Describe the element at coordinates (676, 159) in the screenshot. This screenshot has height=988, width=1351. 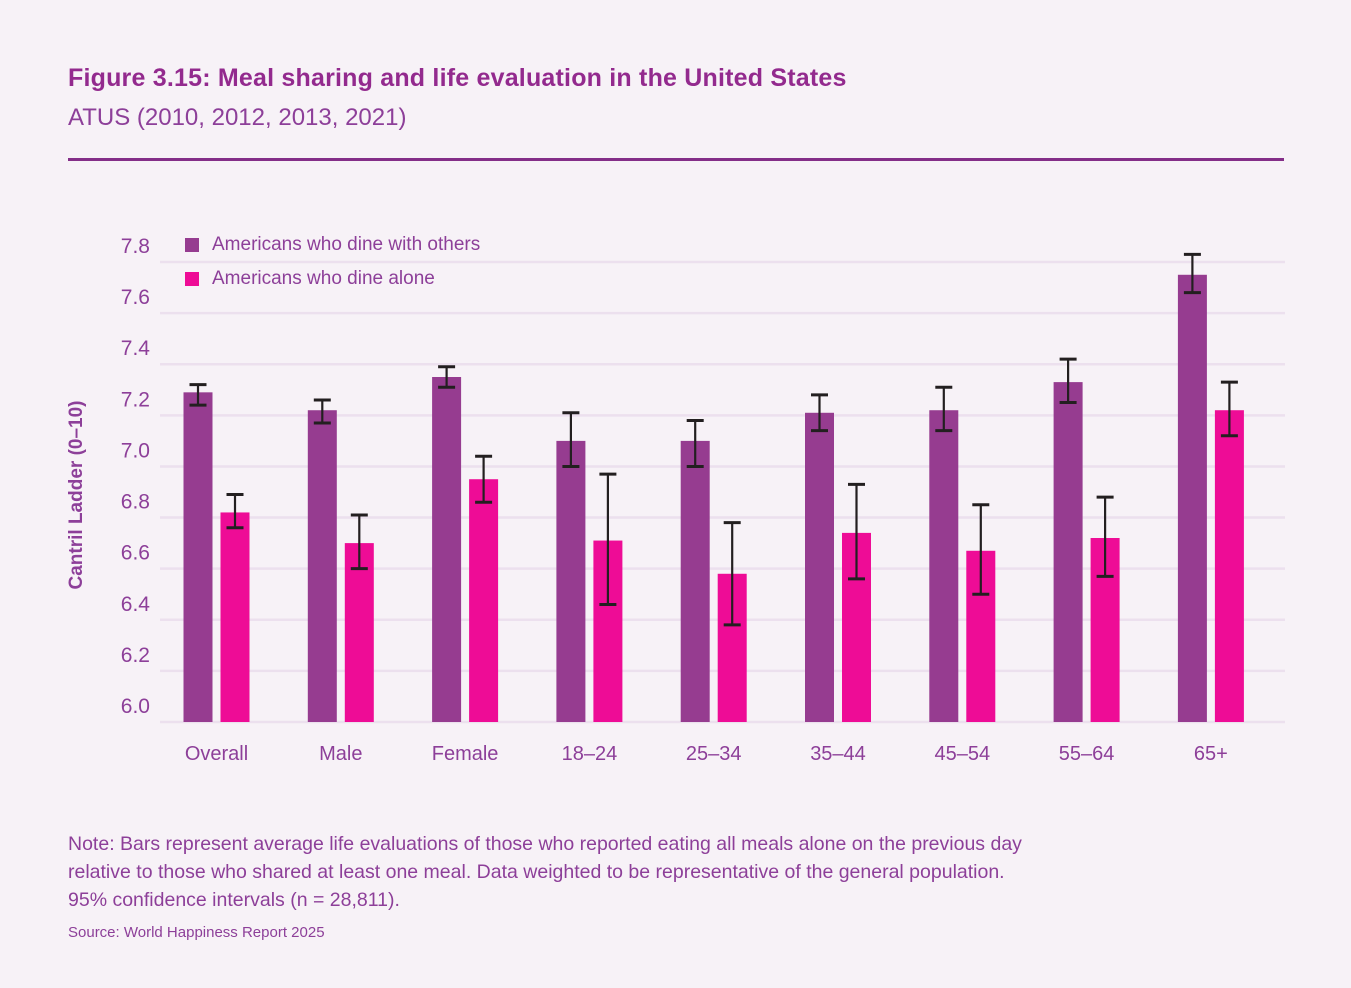
I see `title-divider` at that location.